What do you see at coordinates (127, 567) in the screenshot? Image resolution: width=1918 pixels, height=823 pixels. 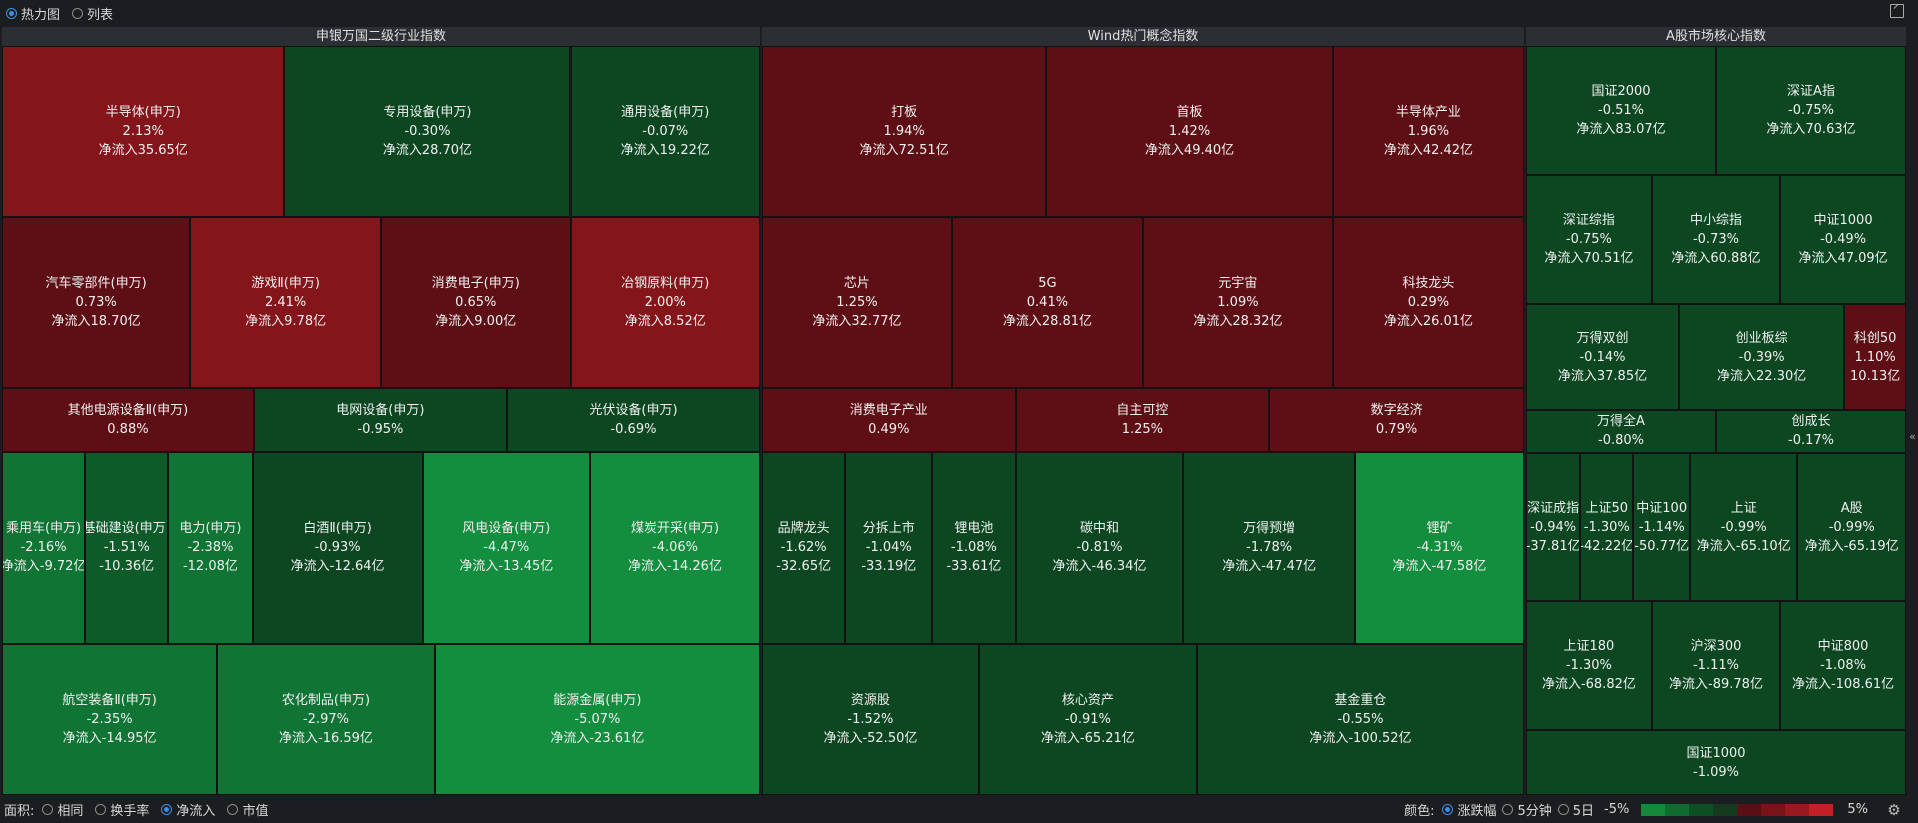 I see `tile-netflow: -10.36亿` at bounding box center [127, 567].